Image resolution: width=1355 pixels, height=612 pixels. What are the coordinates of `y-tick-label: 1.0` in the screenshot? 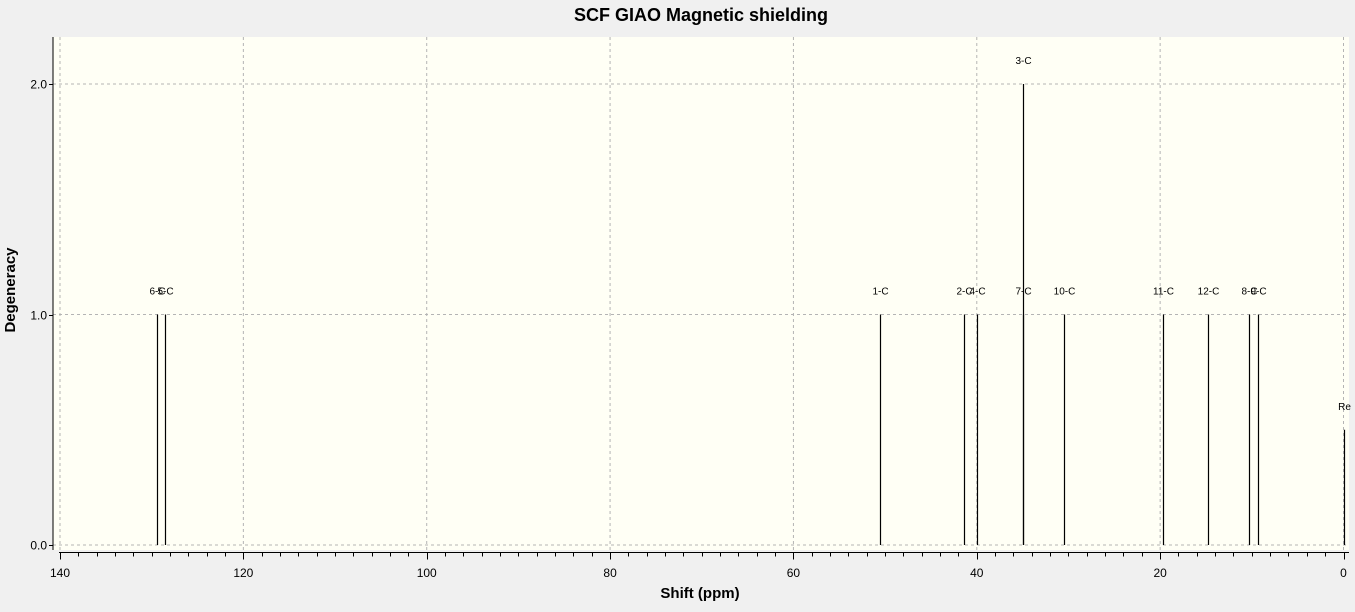 It's located at (38, 316).